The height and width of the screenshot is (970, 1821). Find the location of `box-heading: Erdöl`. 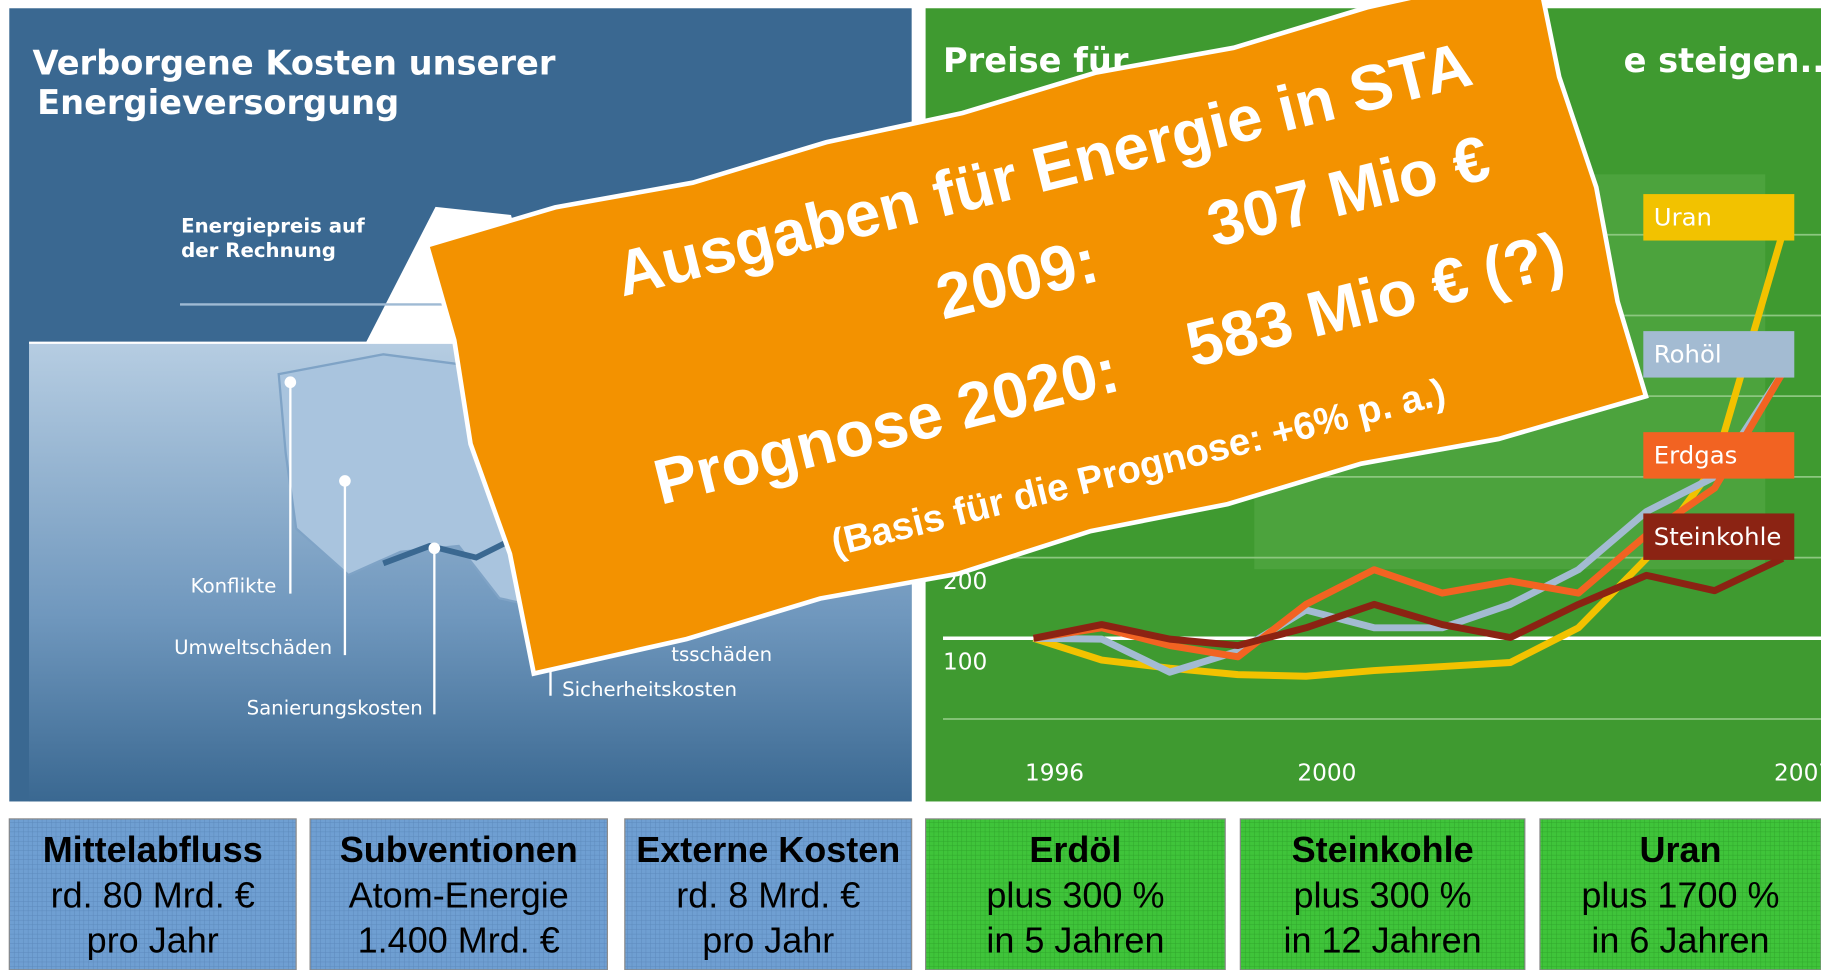

box-heading: Erdöl is located at coordinates (1075, 849).